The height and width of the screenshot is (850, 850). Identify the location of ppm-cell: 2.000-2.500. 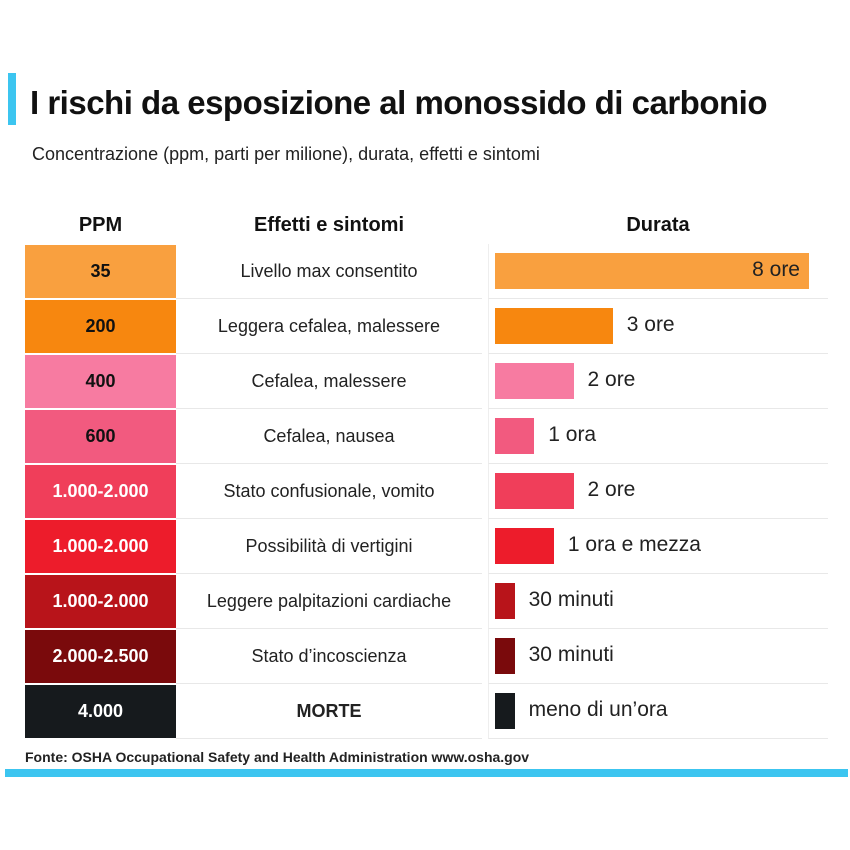
(100, 656).